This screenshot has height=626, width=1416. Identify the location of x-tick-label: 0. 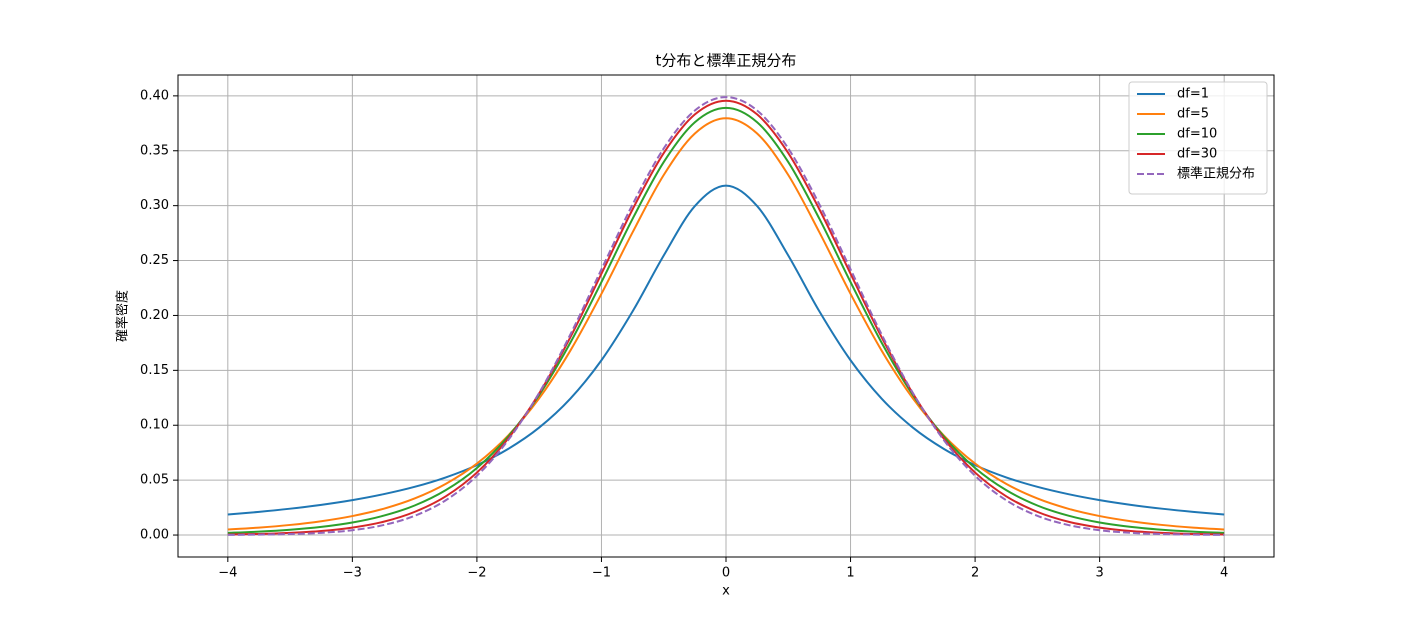
(726, 573).